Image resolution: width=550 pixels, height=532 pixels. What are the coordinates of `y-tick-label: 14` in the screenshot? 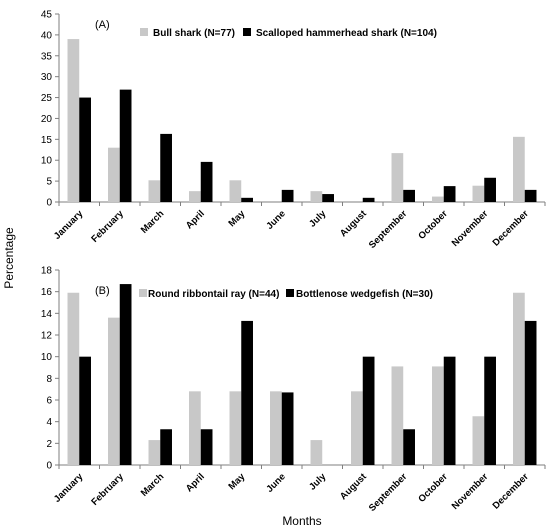 It's located at (47, 314).